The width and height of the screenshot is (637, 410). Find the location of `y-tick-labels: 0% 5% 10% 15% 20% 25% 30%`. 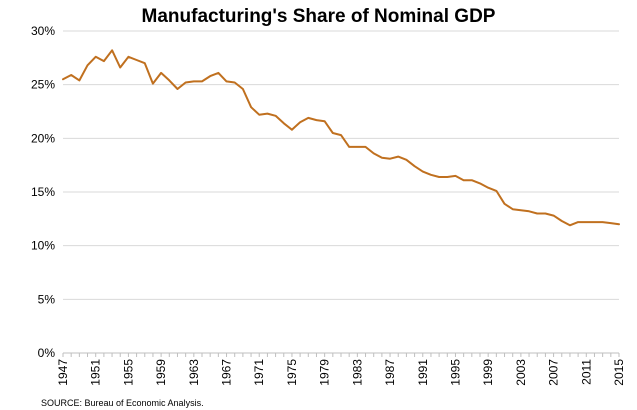

y-tick-labels: 0% 5% 10% 15% 20% 25% 30% is located at coordinates (43, 192).